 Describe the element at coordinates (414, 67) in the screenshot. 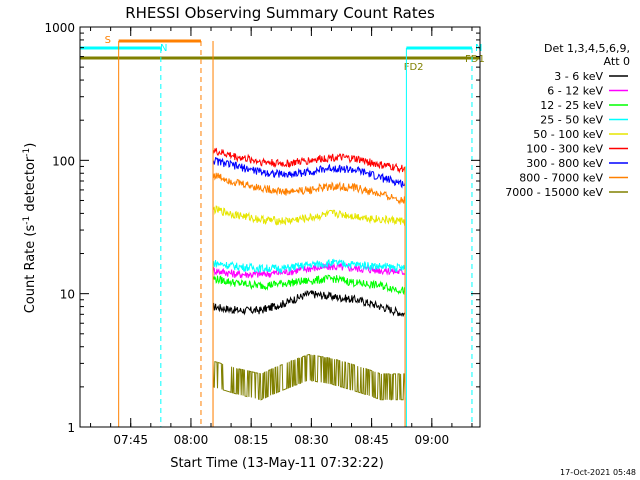

I see `flag-label-fd2: FD2` at that location.